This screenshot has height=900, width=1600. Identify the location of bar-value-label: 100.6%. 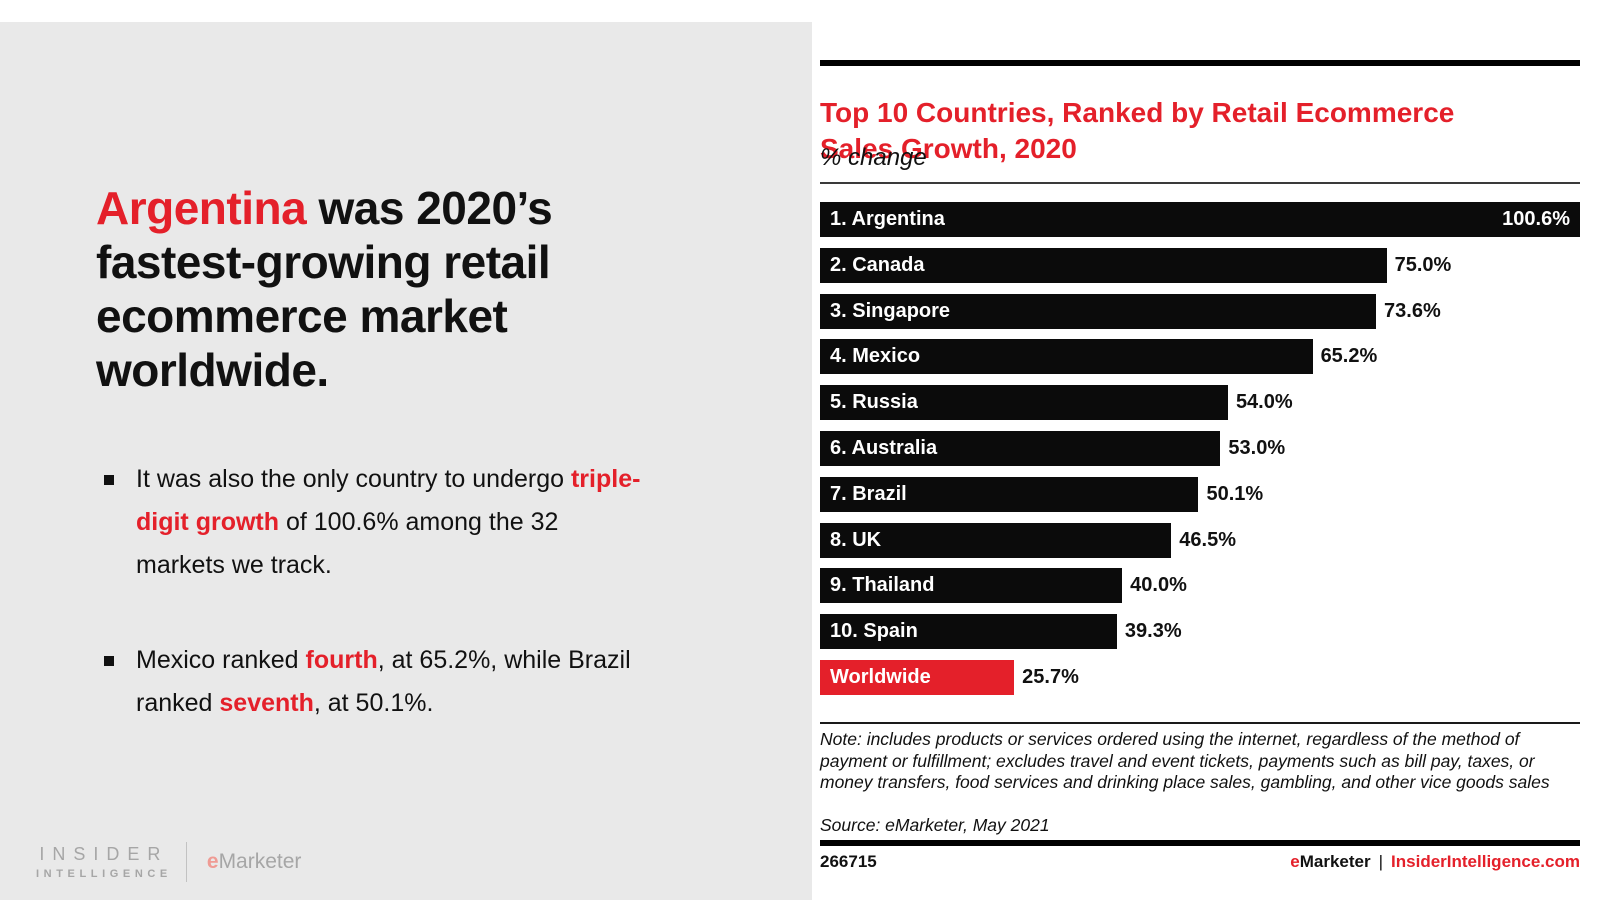
(1536, 219).